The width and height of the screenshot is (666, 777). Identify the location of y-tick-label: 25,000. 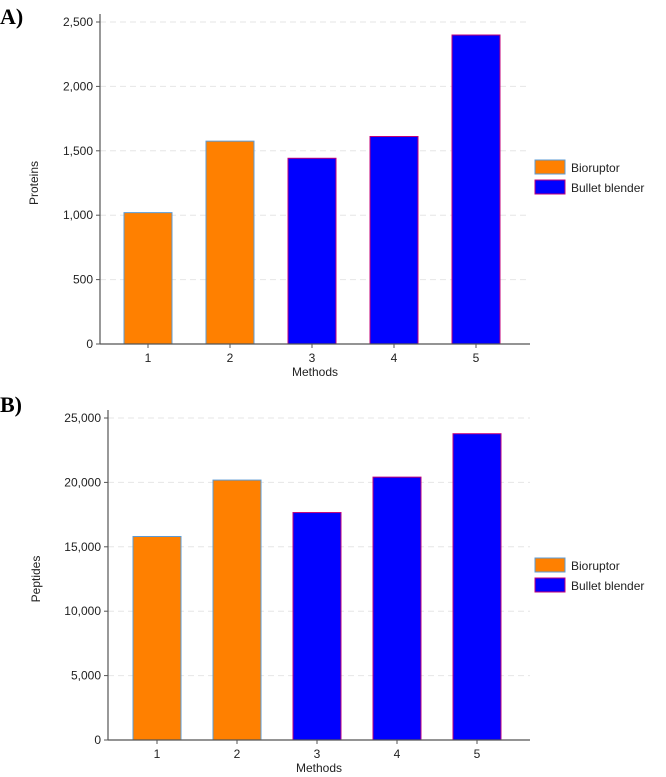
(82, 418).